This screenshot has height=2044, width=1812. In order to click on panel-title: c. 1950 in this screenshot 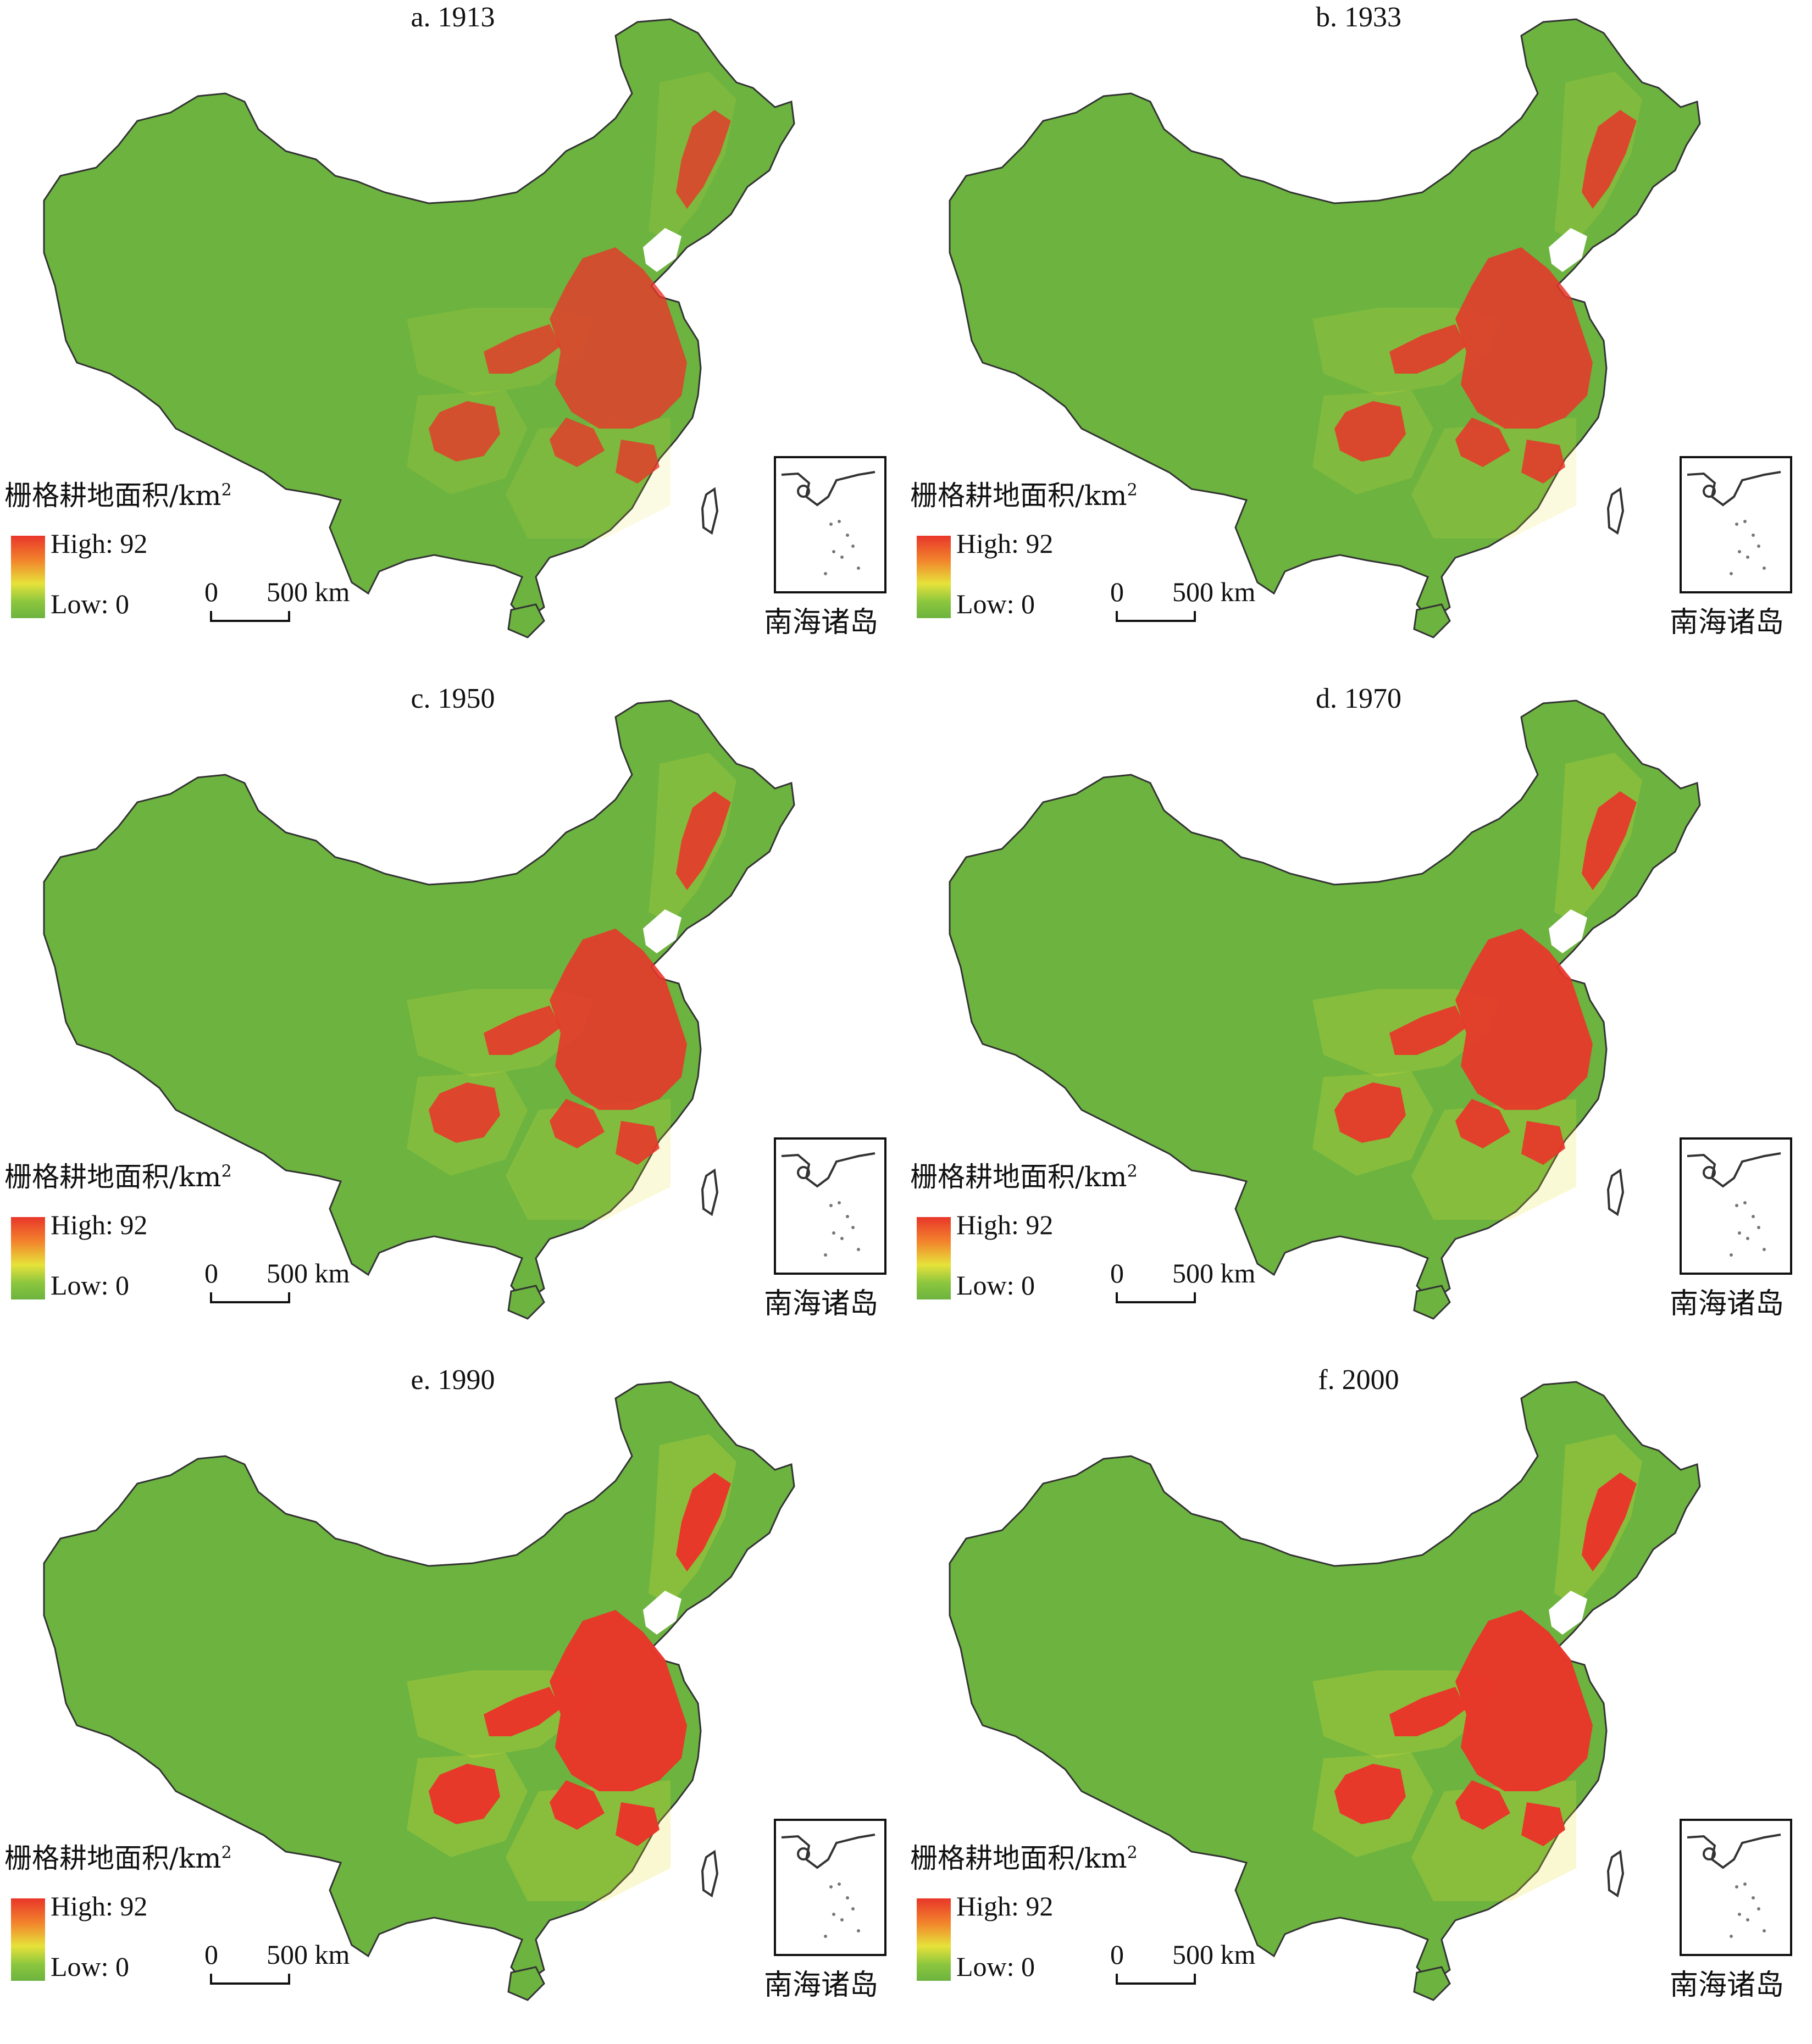, I will do `click(453, 698)`.